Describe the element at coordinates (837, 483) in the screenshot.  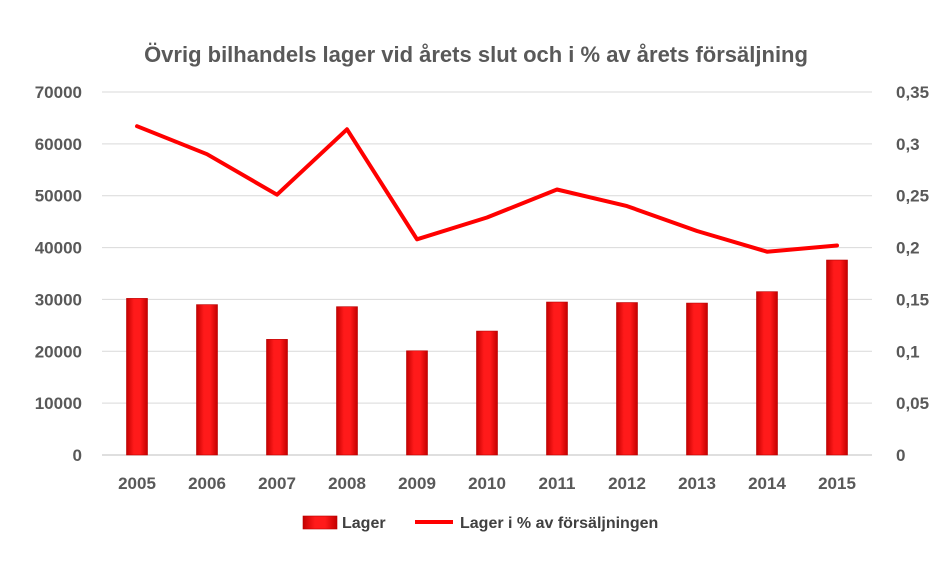
I see `x-tick-label: 2015` at that location.